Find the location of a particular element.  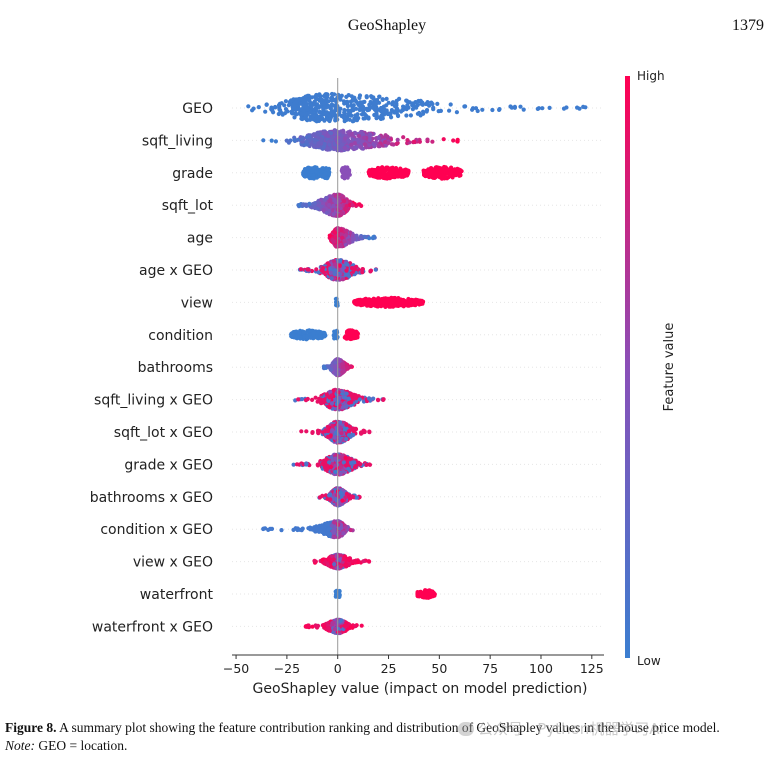

feature-label: condition x GEO is located at coordinates (156, 530).